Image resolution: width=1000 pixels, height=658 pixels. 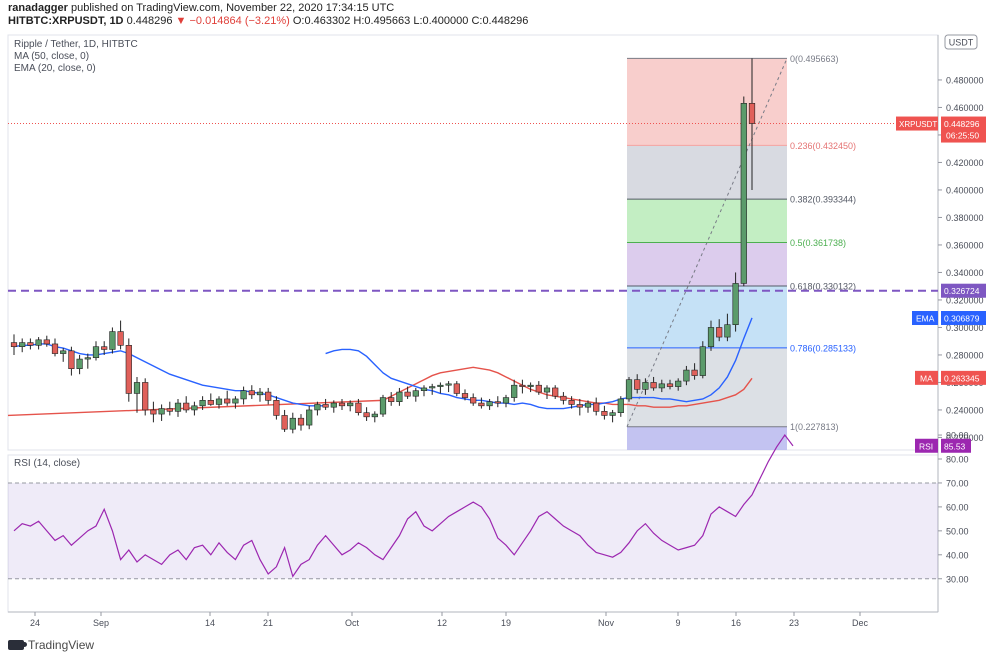 I want to click on ema-tag-label-box, so click(x=925, y=317).